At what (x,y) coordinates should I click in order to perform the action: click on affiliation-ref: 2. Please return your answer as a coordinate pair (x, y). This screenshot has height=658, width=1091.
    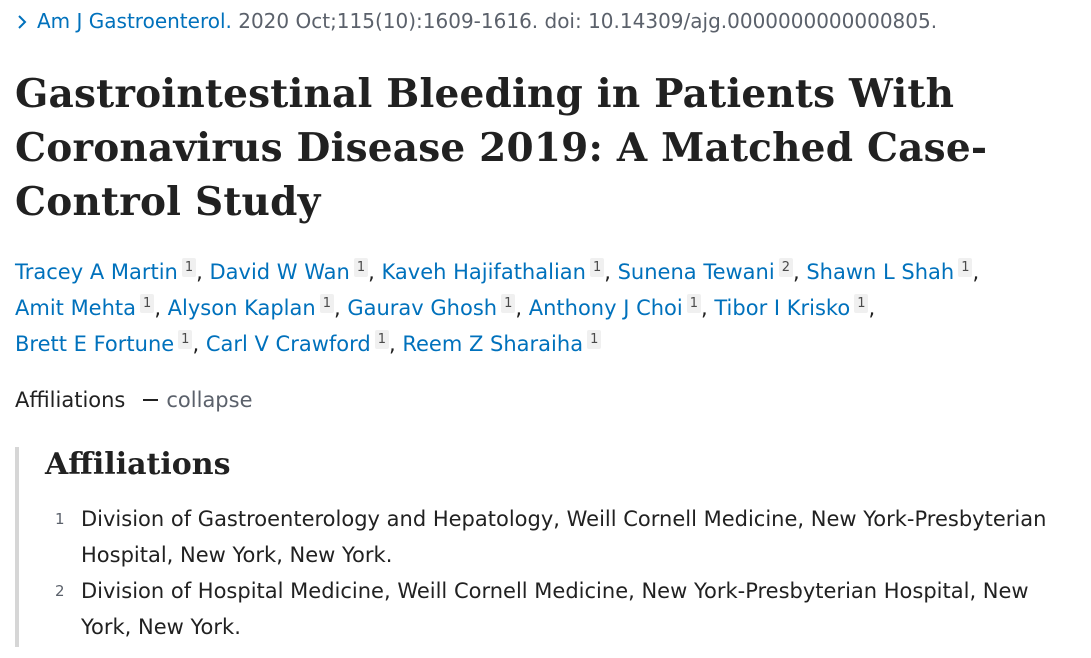
    Looking at the image, I should click on (785, 267).